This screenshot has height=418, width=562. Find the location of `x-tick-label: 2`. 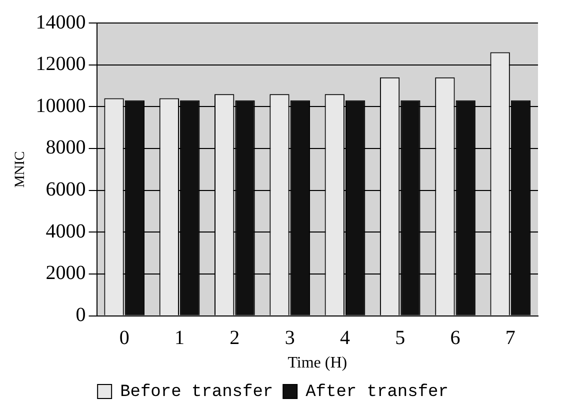

x-tick-label: 2 is located at coordinates (235, 338).